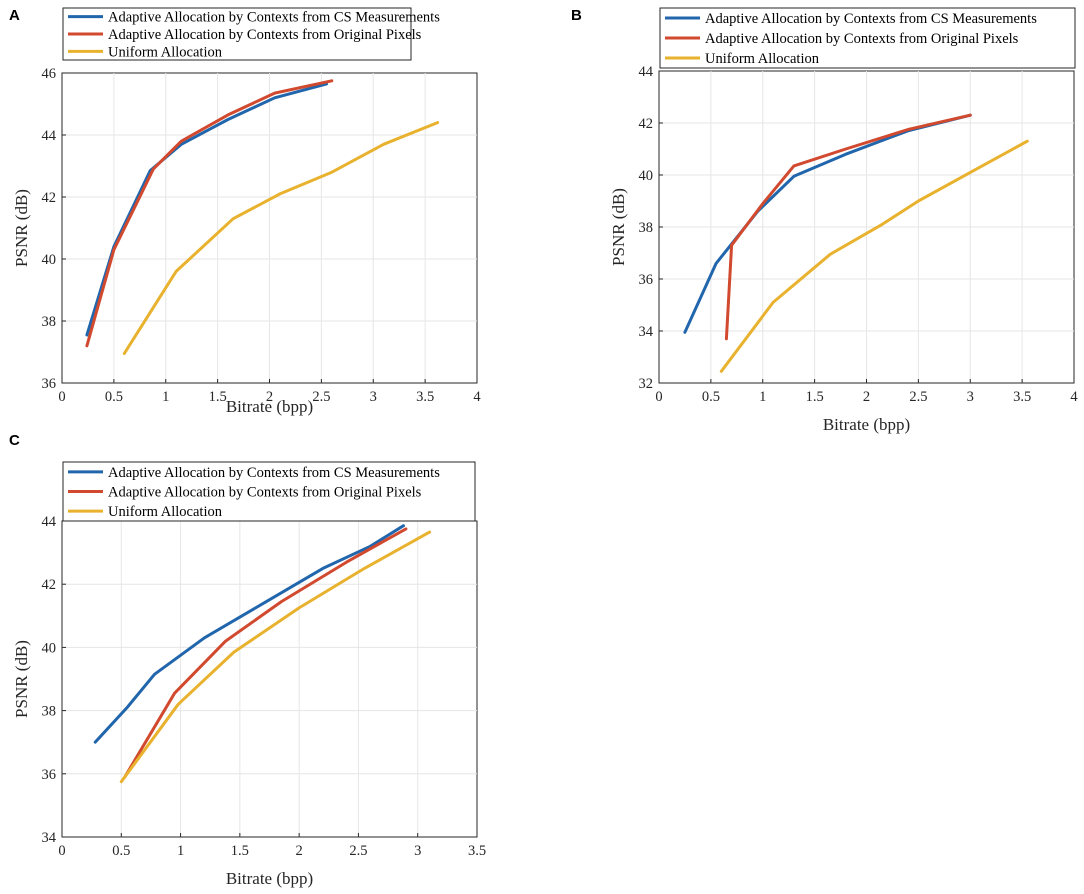 The height and width of the screenshot is (894, 1084). Describe the element at coordinates (49, 74) in the screenshot. I see `y-tick-label: 46` at that location.